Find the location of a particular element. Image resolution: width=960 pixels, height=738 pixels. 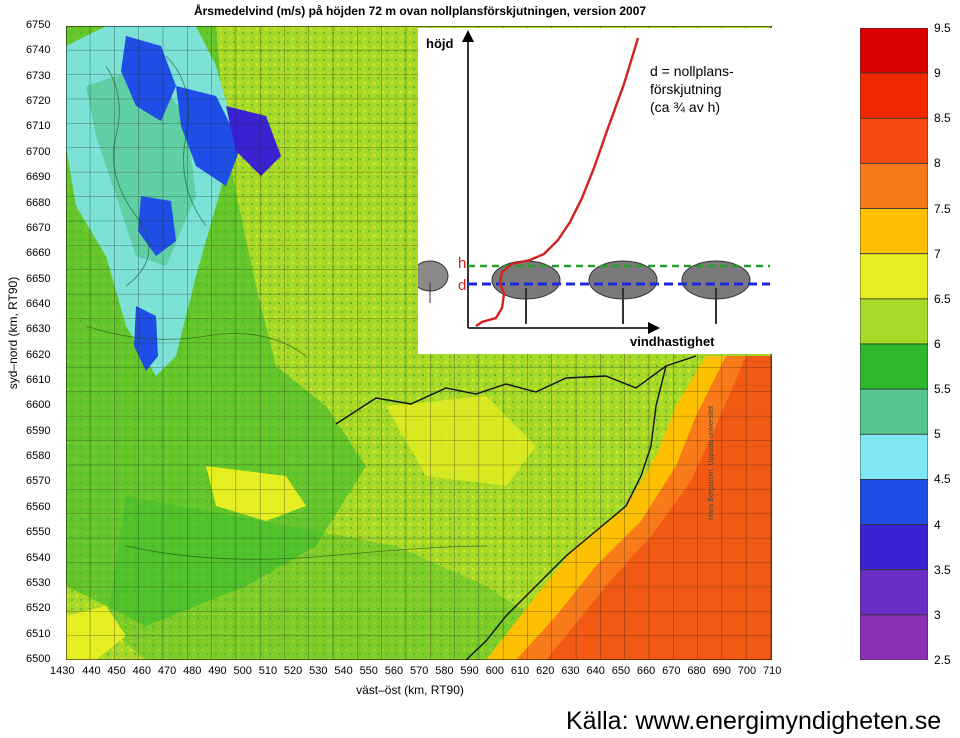

x-tick-470: 470 is located at coordinates (167, 671).